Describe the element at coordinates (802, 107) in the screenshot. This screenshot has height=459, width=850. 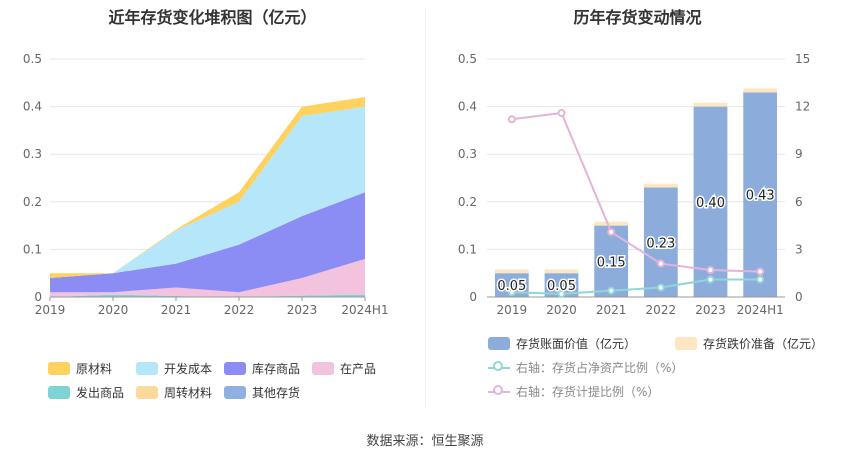
I see `right-y2-tick-label: 12` at that location.